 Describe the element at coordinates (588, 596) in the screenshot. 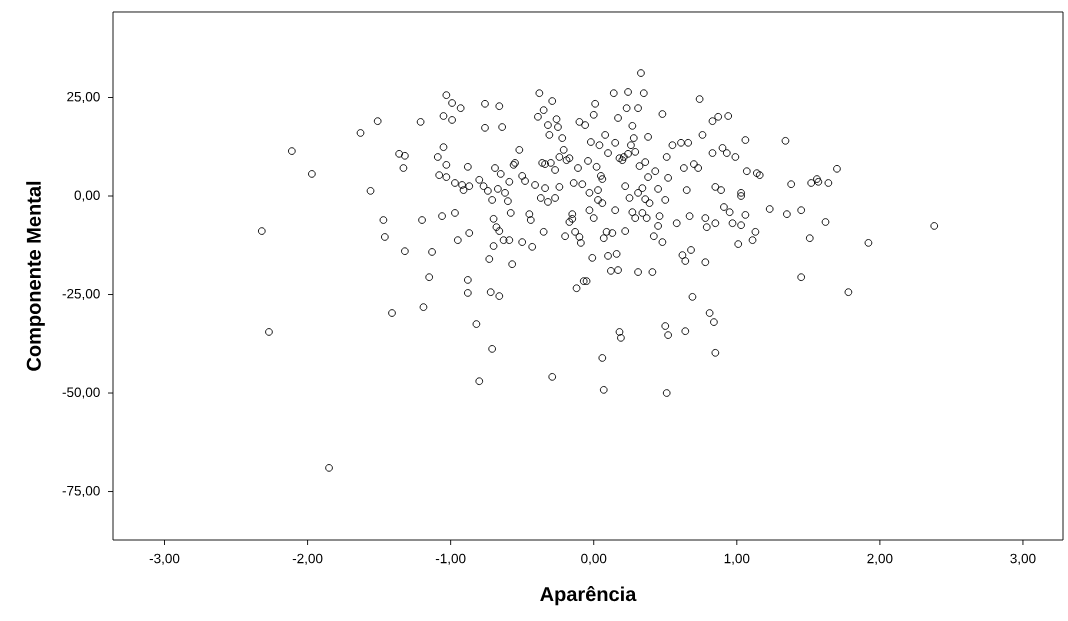

I see `x-axis-title: Aparência` at that location.